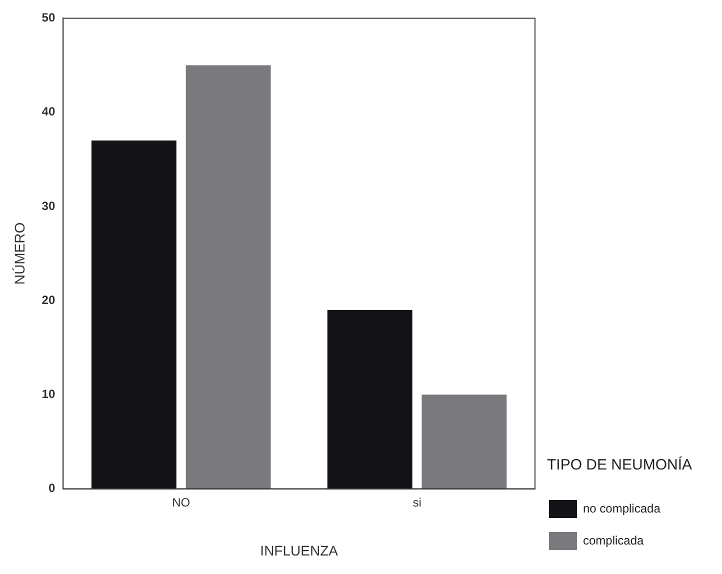 This screenshot has width=722, height=574. Describe the element at coordinates (52, 488) in the screenshot. I see `y-tick-label: 0` at that location.